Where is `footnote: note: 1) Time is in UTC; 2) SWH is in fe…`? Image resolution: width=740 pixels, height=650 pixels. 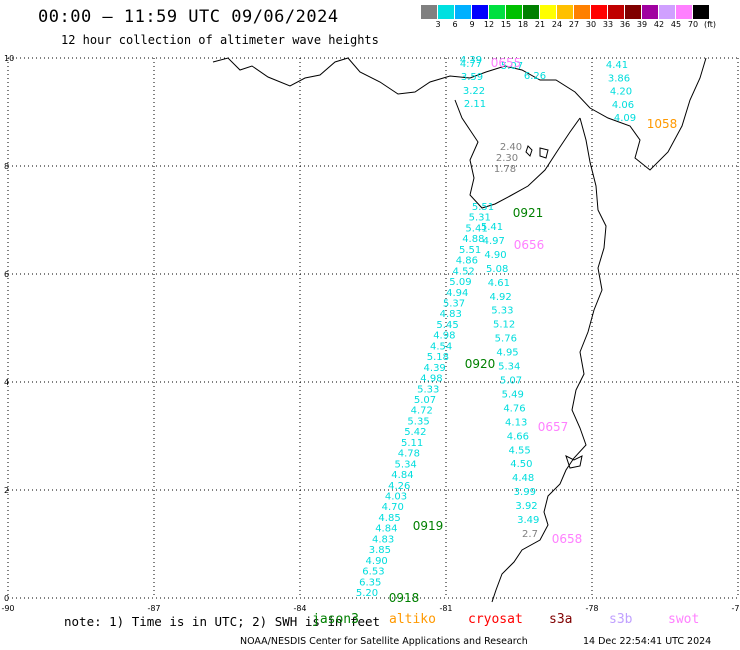
footnote: note: 1) Time is in UTC; 2) SWH is in fe… is located at coordinates (222, 621).